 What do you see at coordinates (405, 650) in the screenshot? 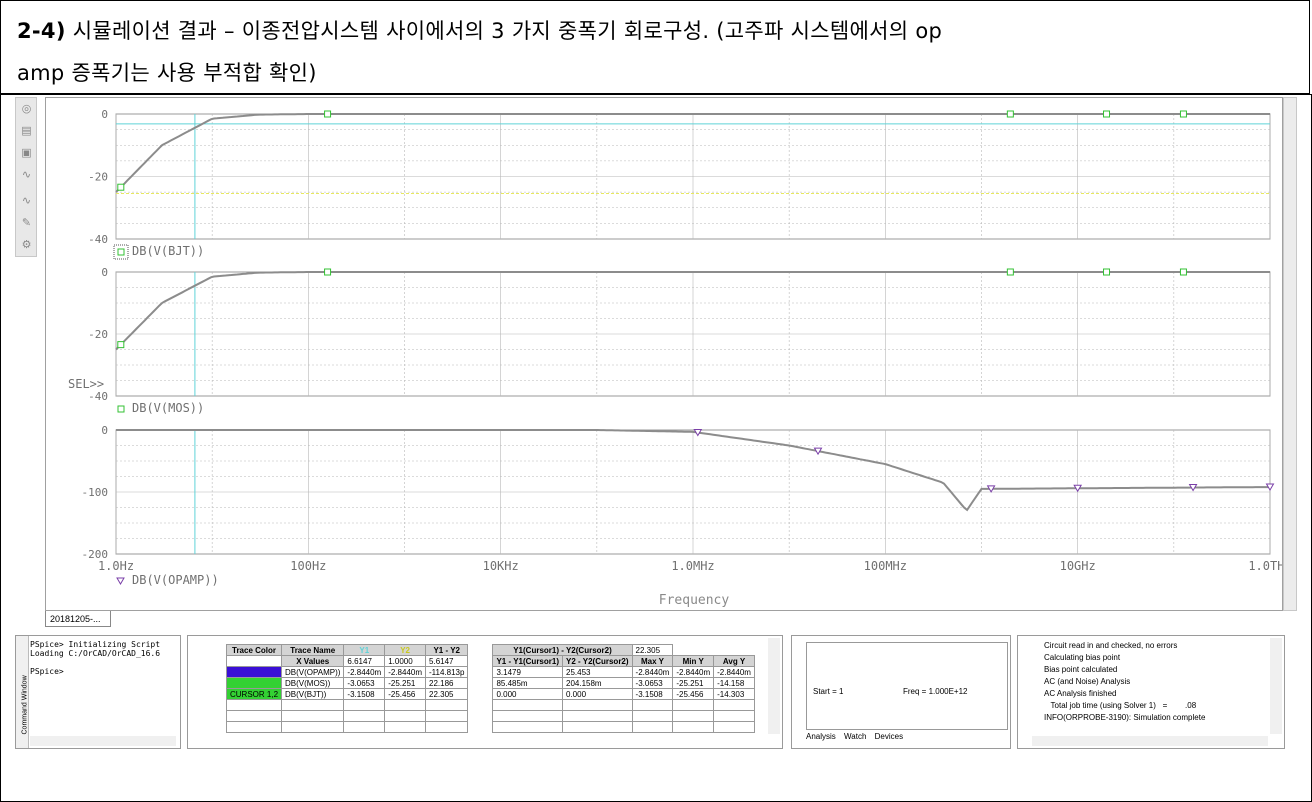
I see `col-y2: Y2` at bounding box center [405, 650].